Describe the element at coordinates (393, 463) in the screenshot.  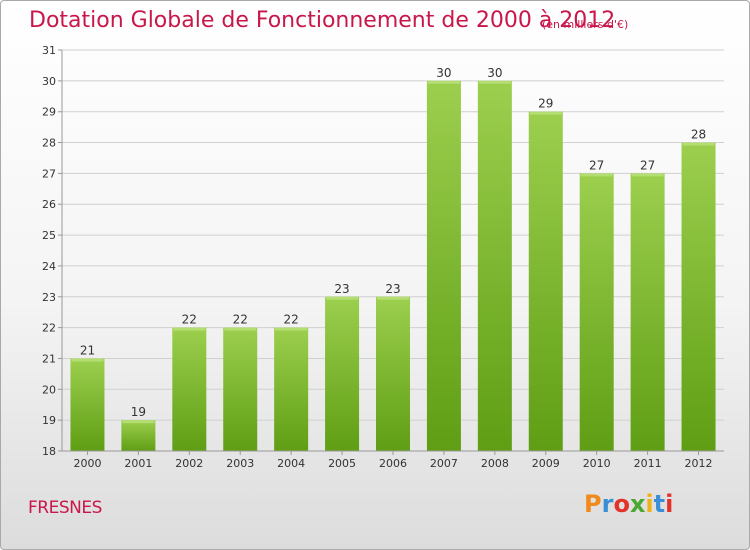
I see `x-tick-label: 2006` at that location.